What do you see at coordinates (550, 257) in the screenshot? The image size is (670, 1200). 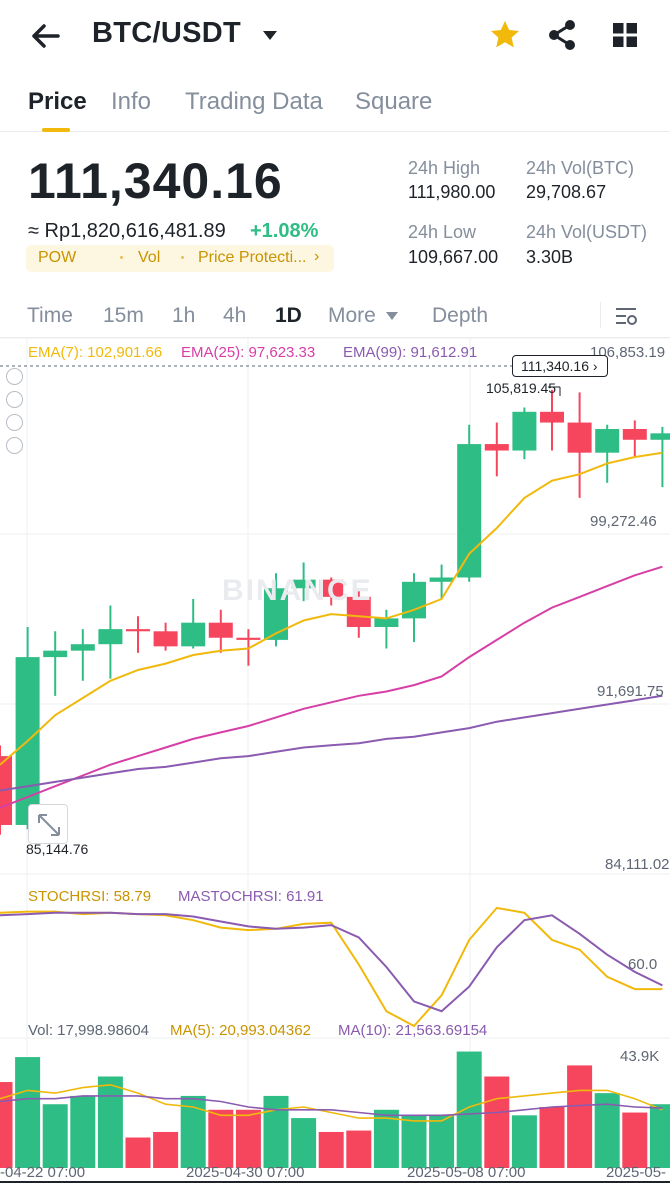 I see `vol-usdt-value: 3.30B` at bounding box center [550, 257].